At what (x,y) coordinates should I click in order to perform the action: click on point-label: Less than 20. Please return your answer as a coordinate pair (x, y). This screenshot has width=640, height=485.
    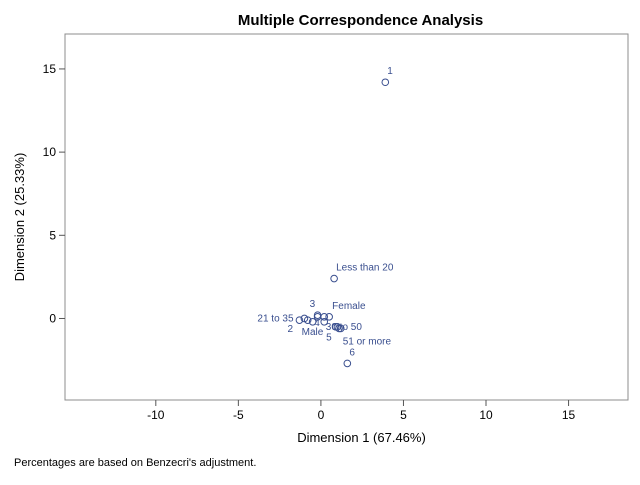
    Looking at the image, I should click on (365, 268).